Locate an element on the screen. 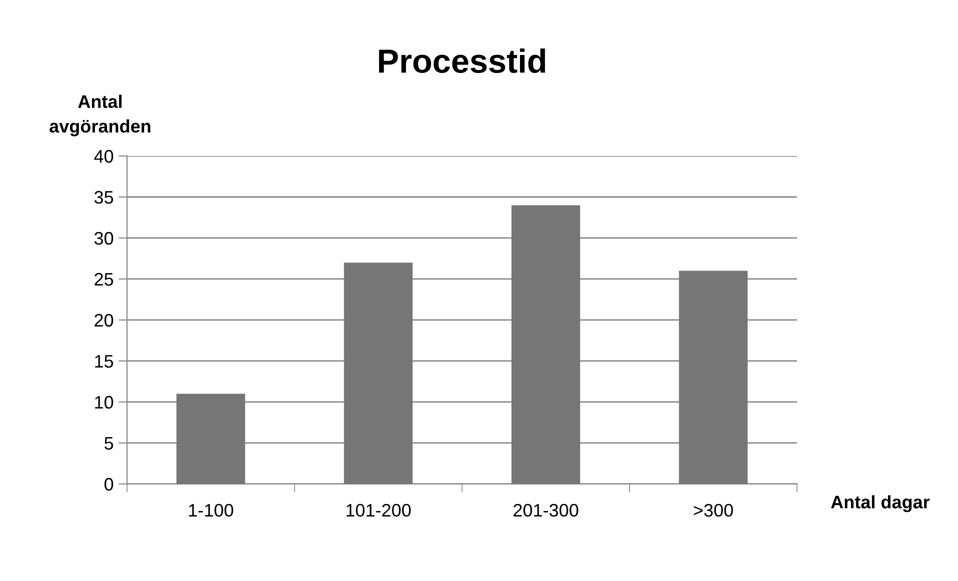 This screenshot has height=581, width=958. x-tick-label: >300 is located at coordinates (713, 510).